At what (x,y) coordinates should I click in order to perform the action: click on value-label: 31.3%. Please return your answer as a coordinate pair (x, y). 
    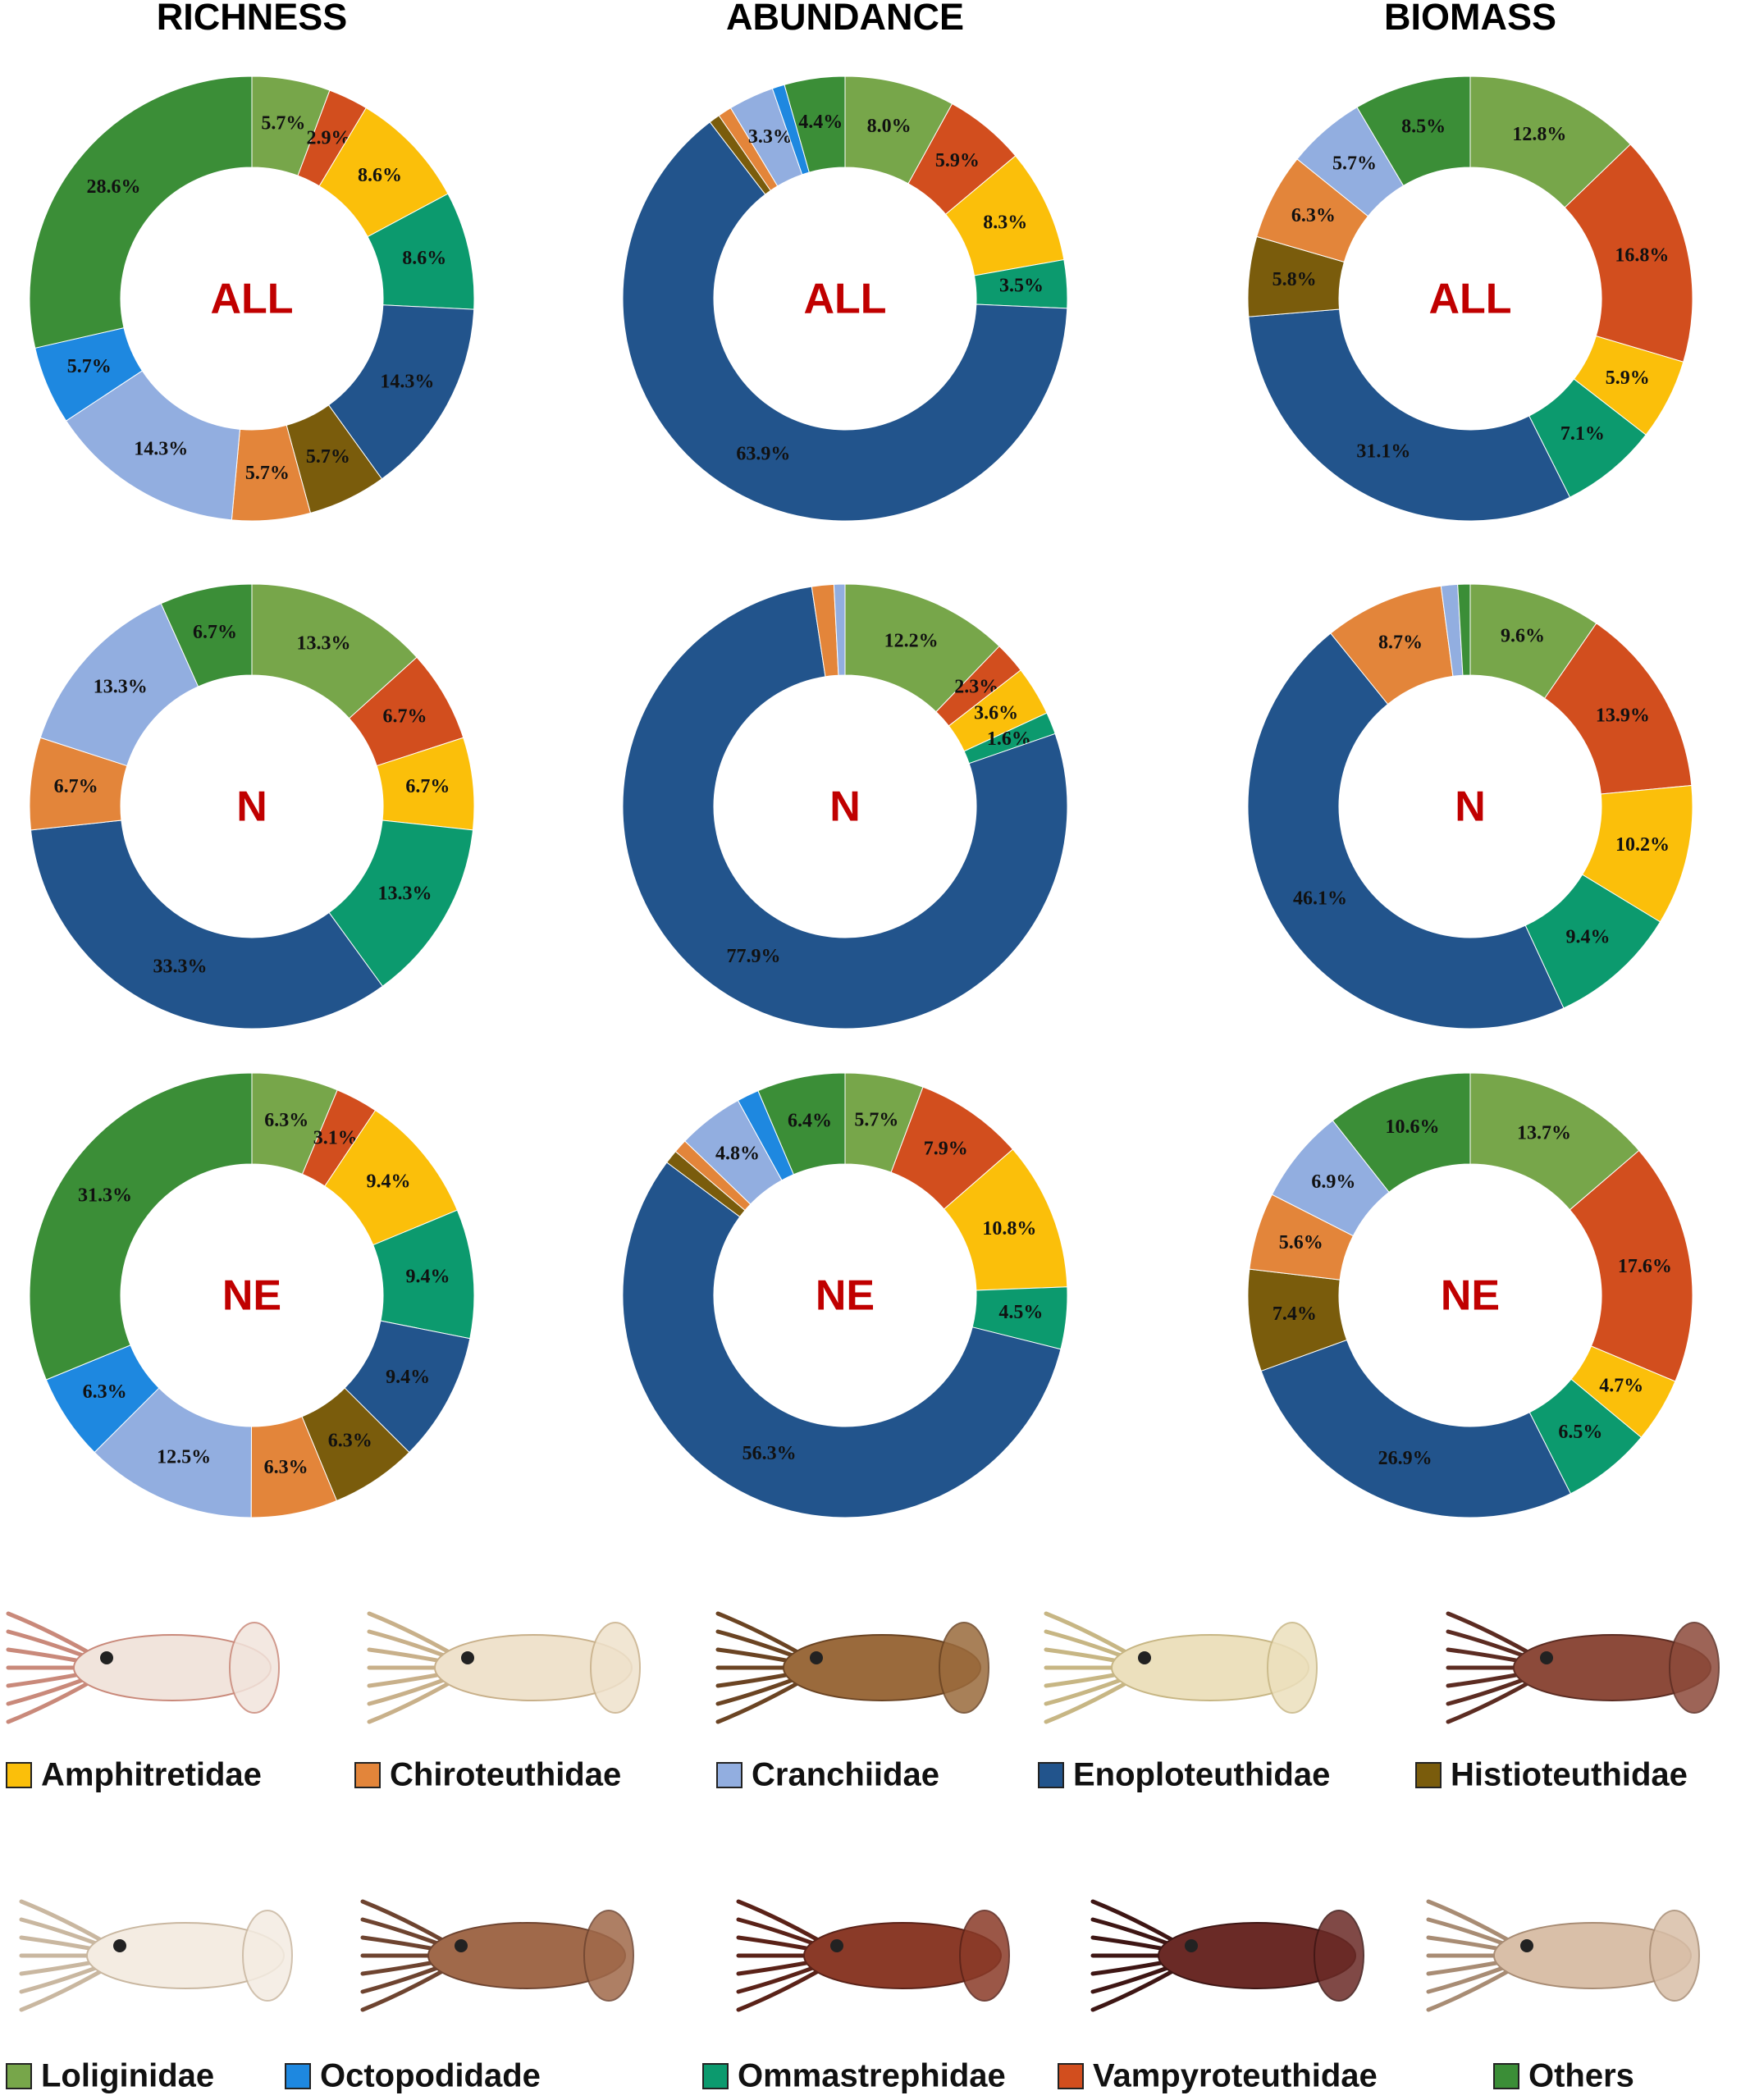
    Looking at the image, I should click on (105, 1196).